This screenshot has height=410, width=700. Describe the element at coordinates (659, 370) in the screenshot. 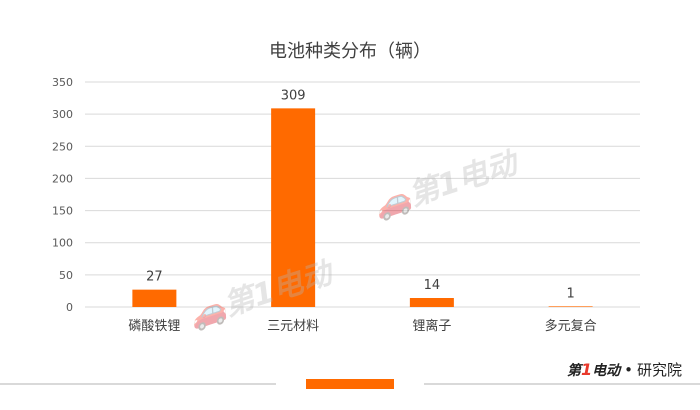

I see `brand-name: 研究院` at that location.